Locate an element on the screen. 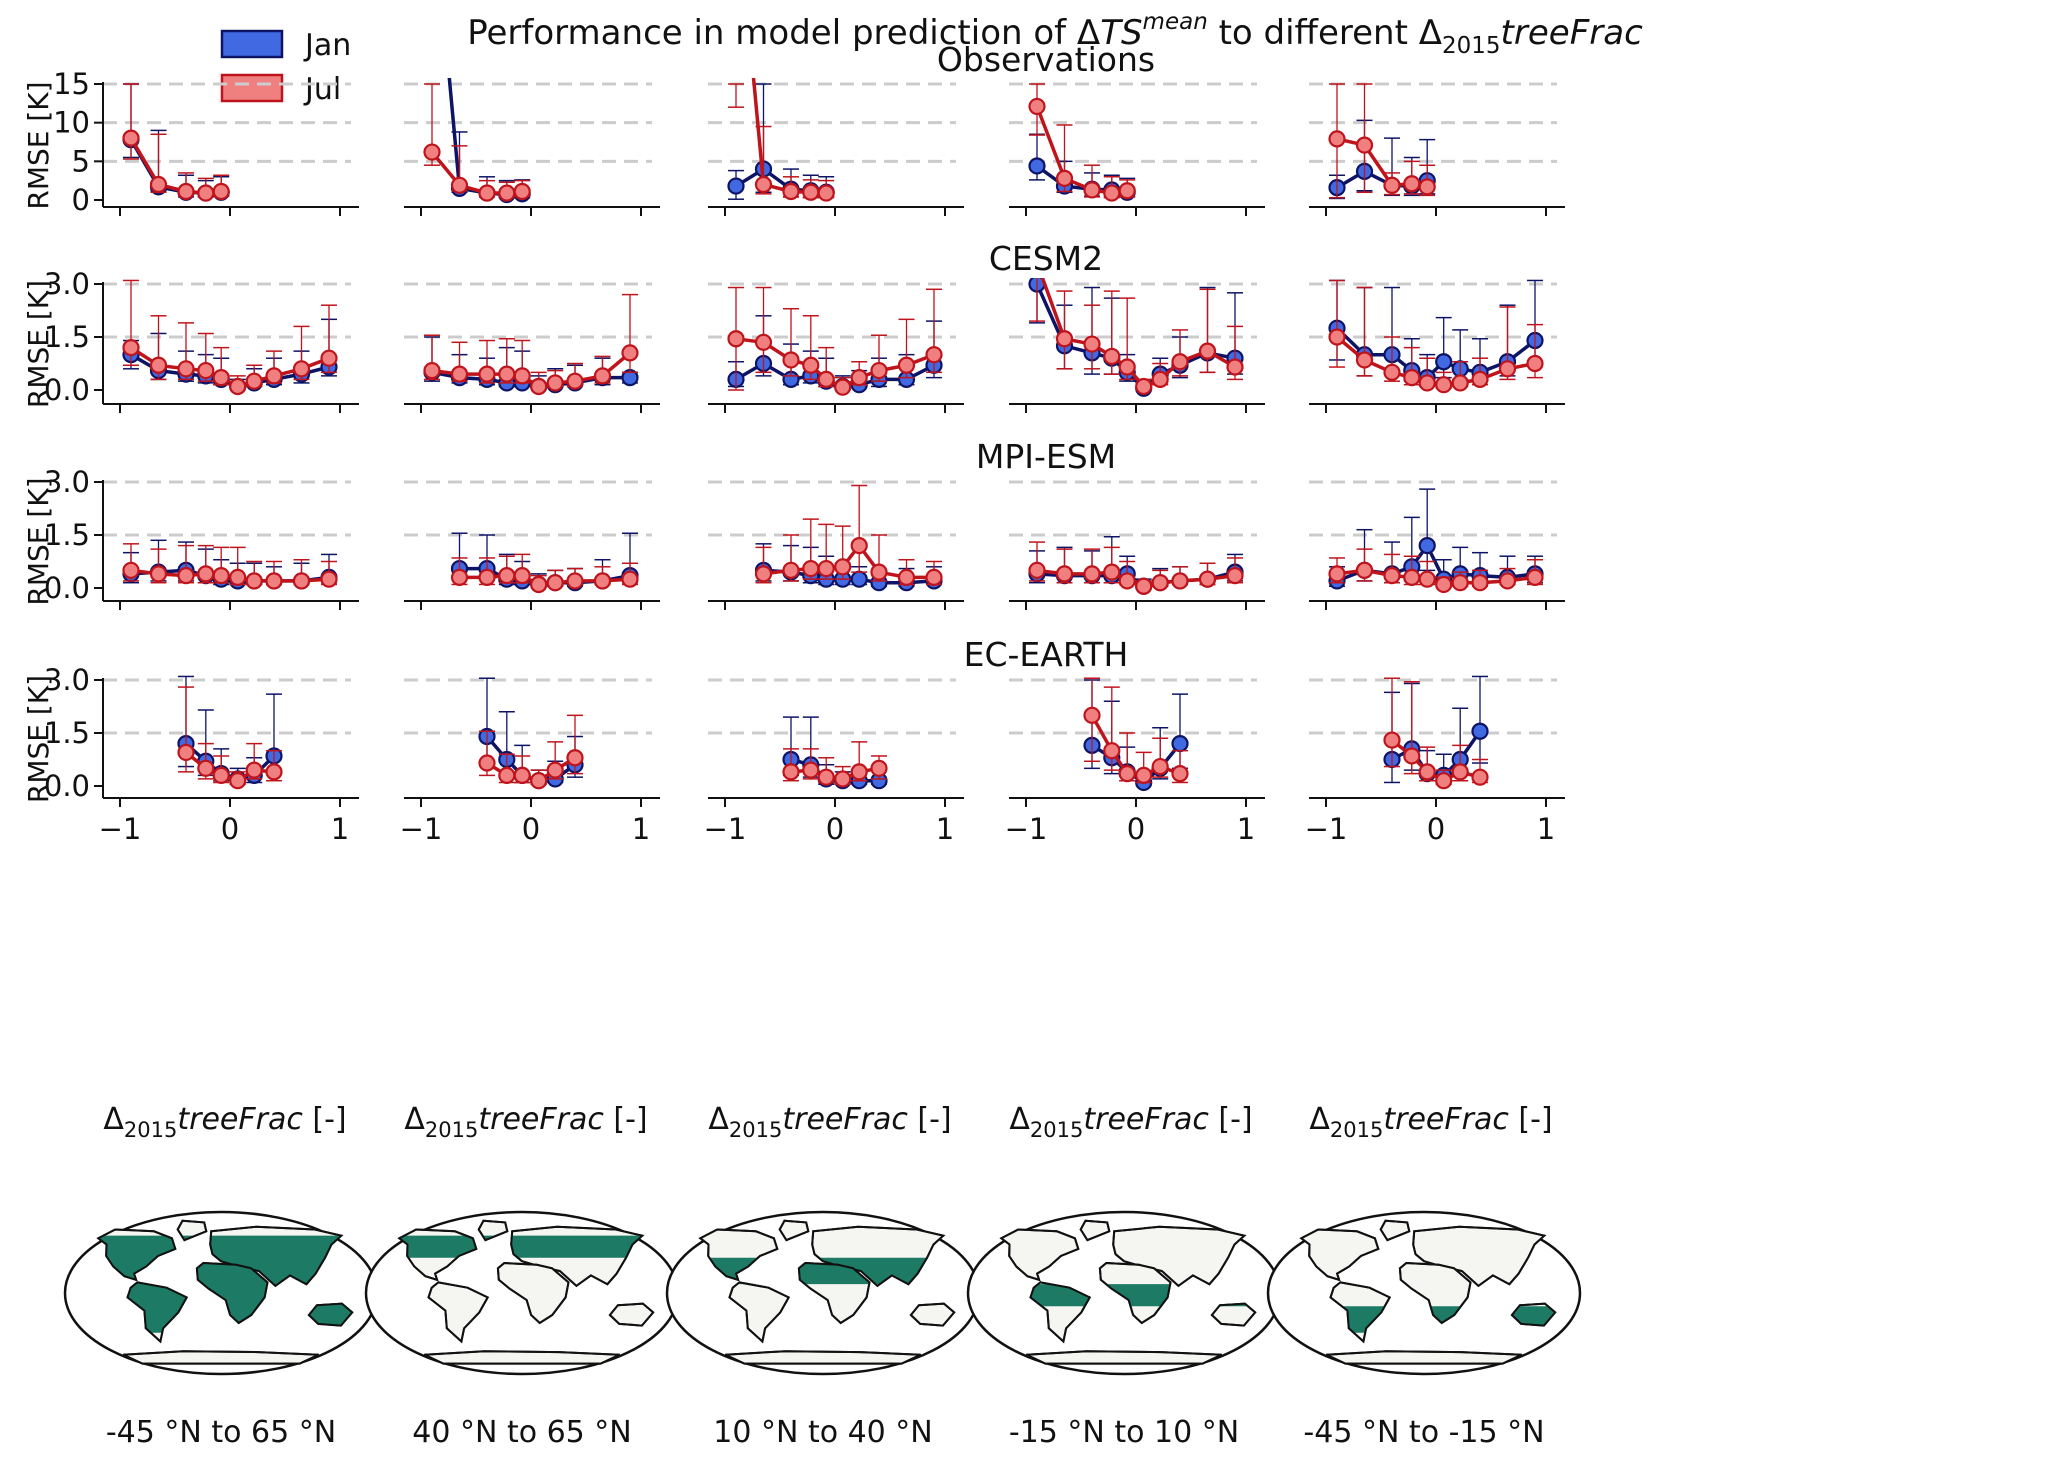 This screenshot has width=2067, height=1458. region-map: -15 °N to 10 °N is located at coordinates (1124, 1330).